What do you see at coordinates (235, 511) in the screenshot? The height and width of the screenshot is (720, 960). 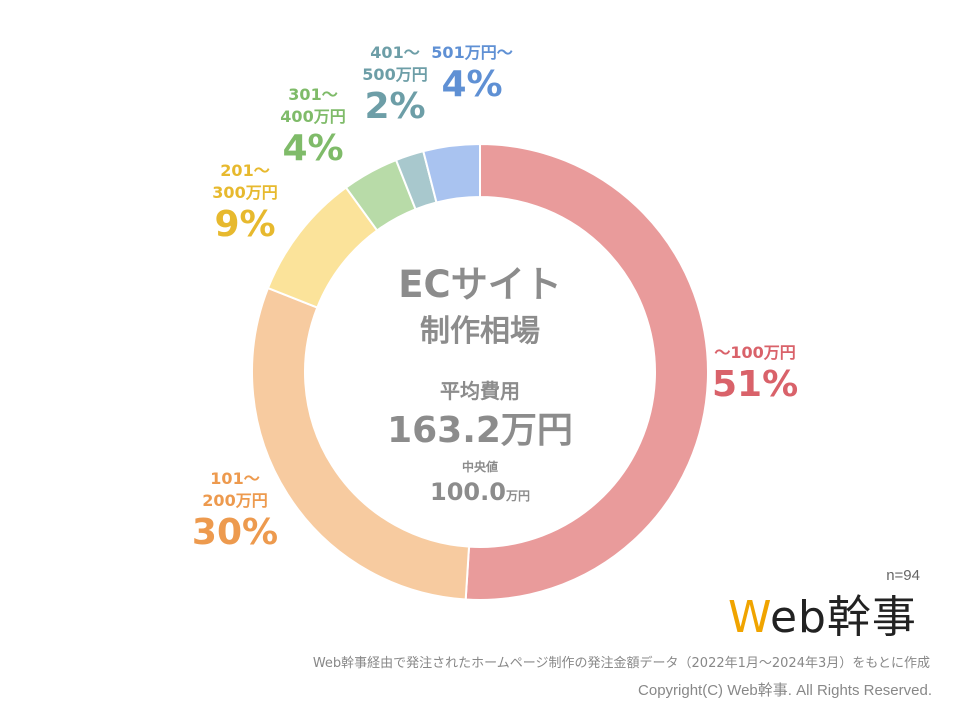 I see `slice-label-101-200: 101〜 200万円 30%` at bounding box center [235, 511].